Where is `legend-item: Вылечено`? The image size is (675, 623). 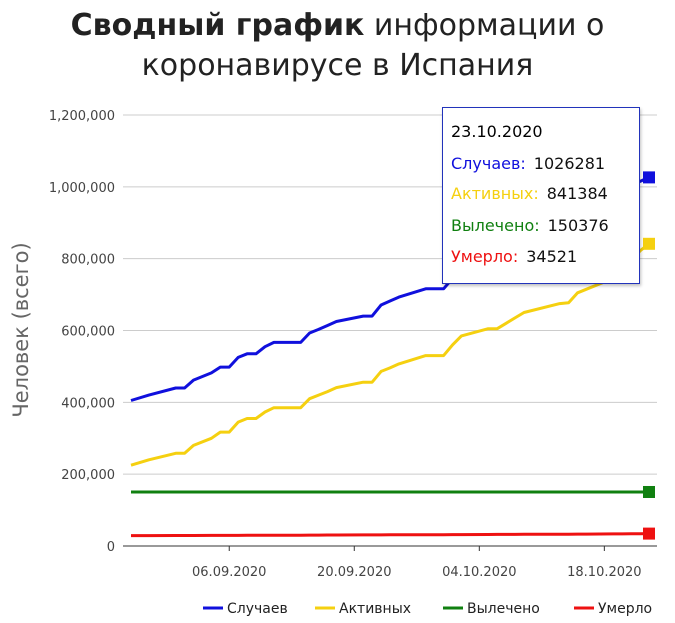
legend-item: Вылечено is located at coordinates (491, 609).